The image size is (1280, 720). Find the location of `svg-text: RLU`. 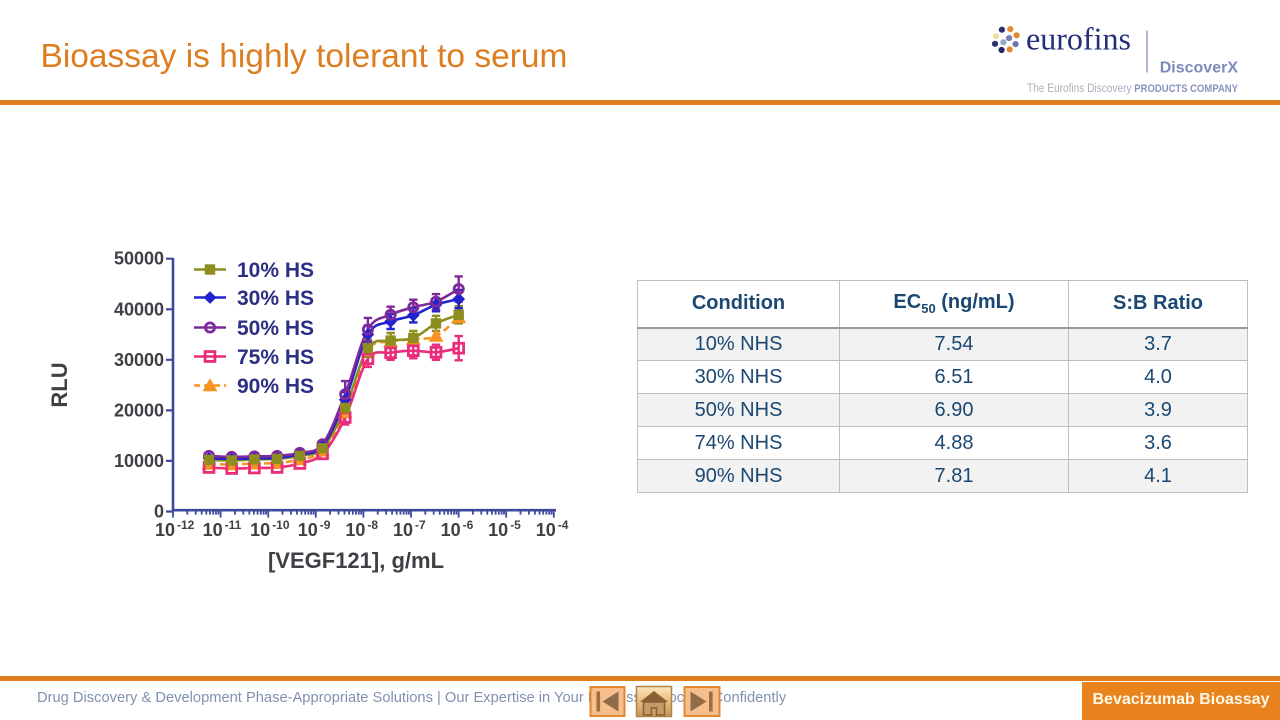

svg-text: RLU is located at coordinates (59, 384).